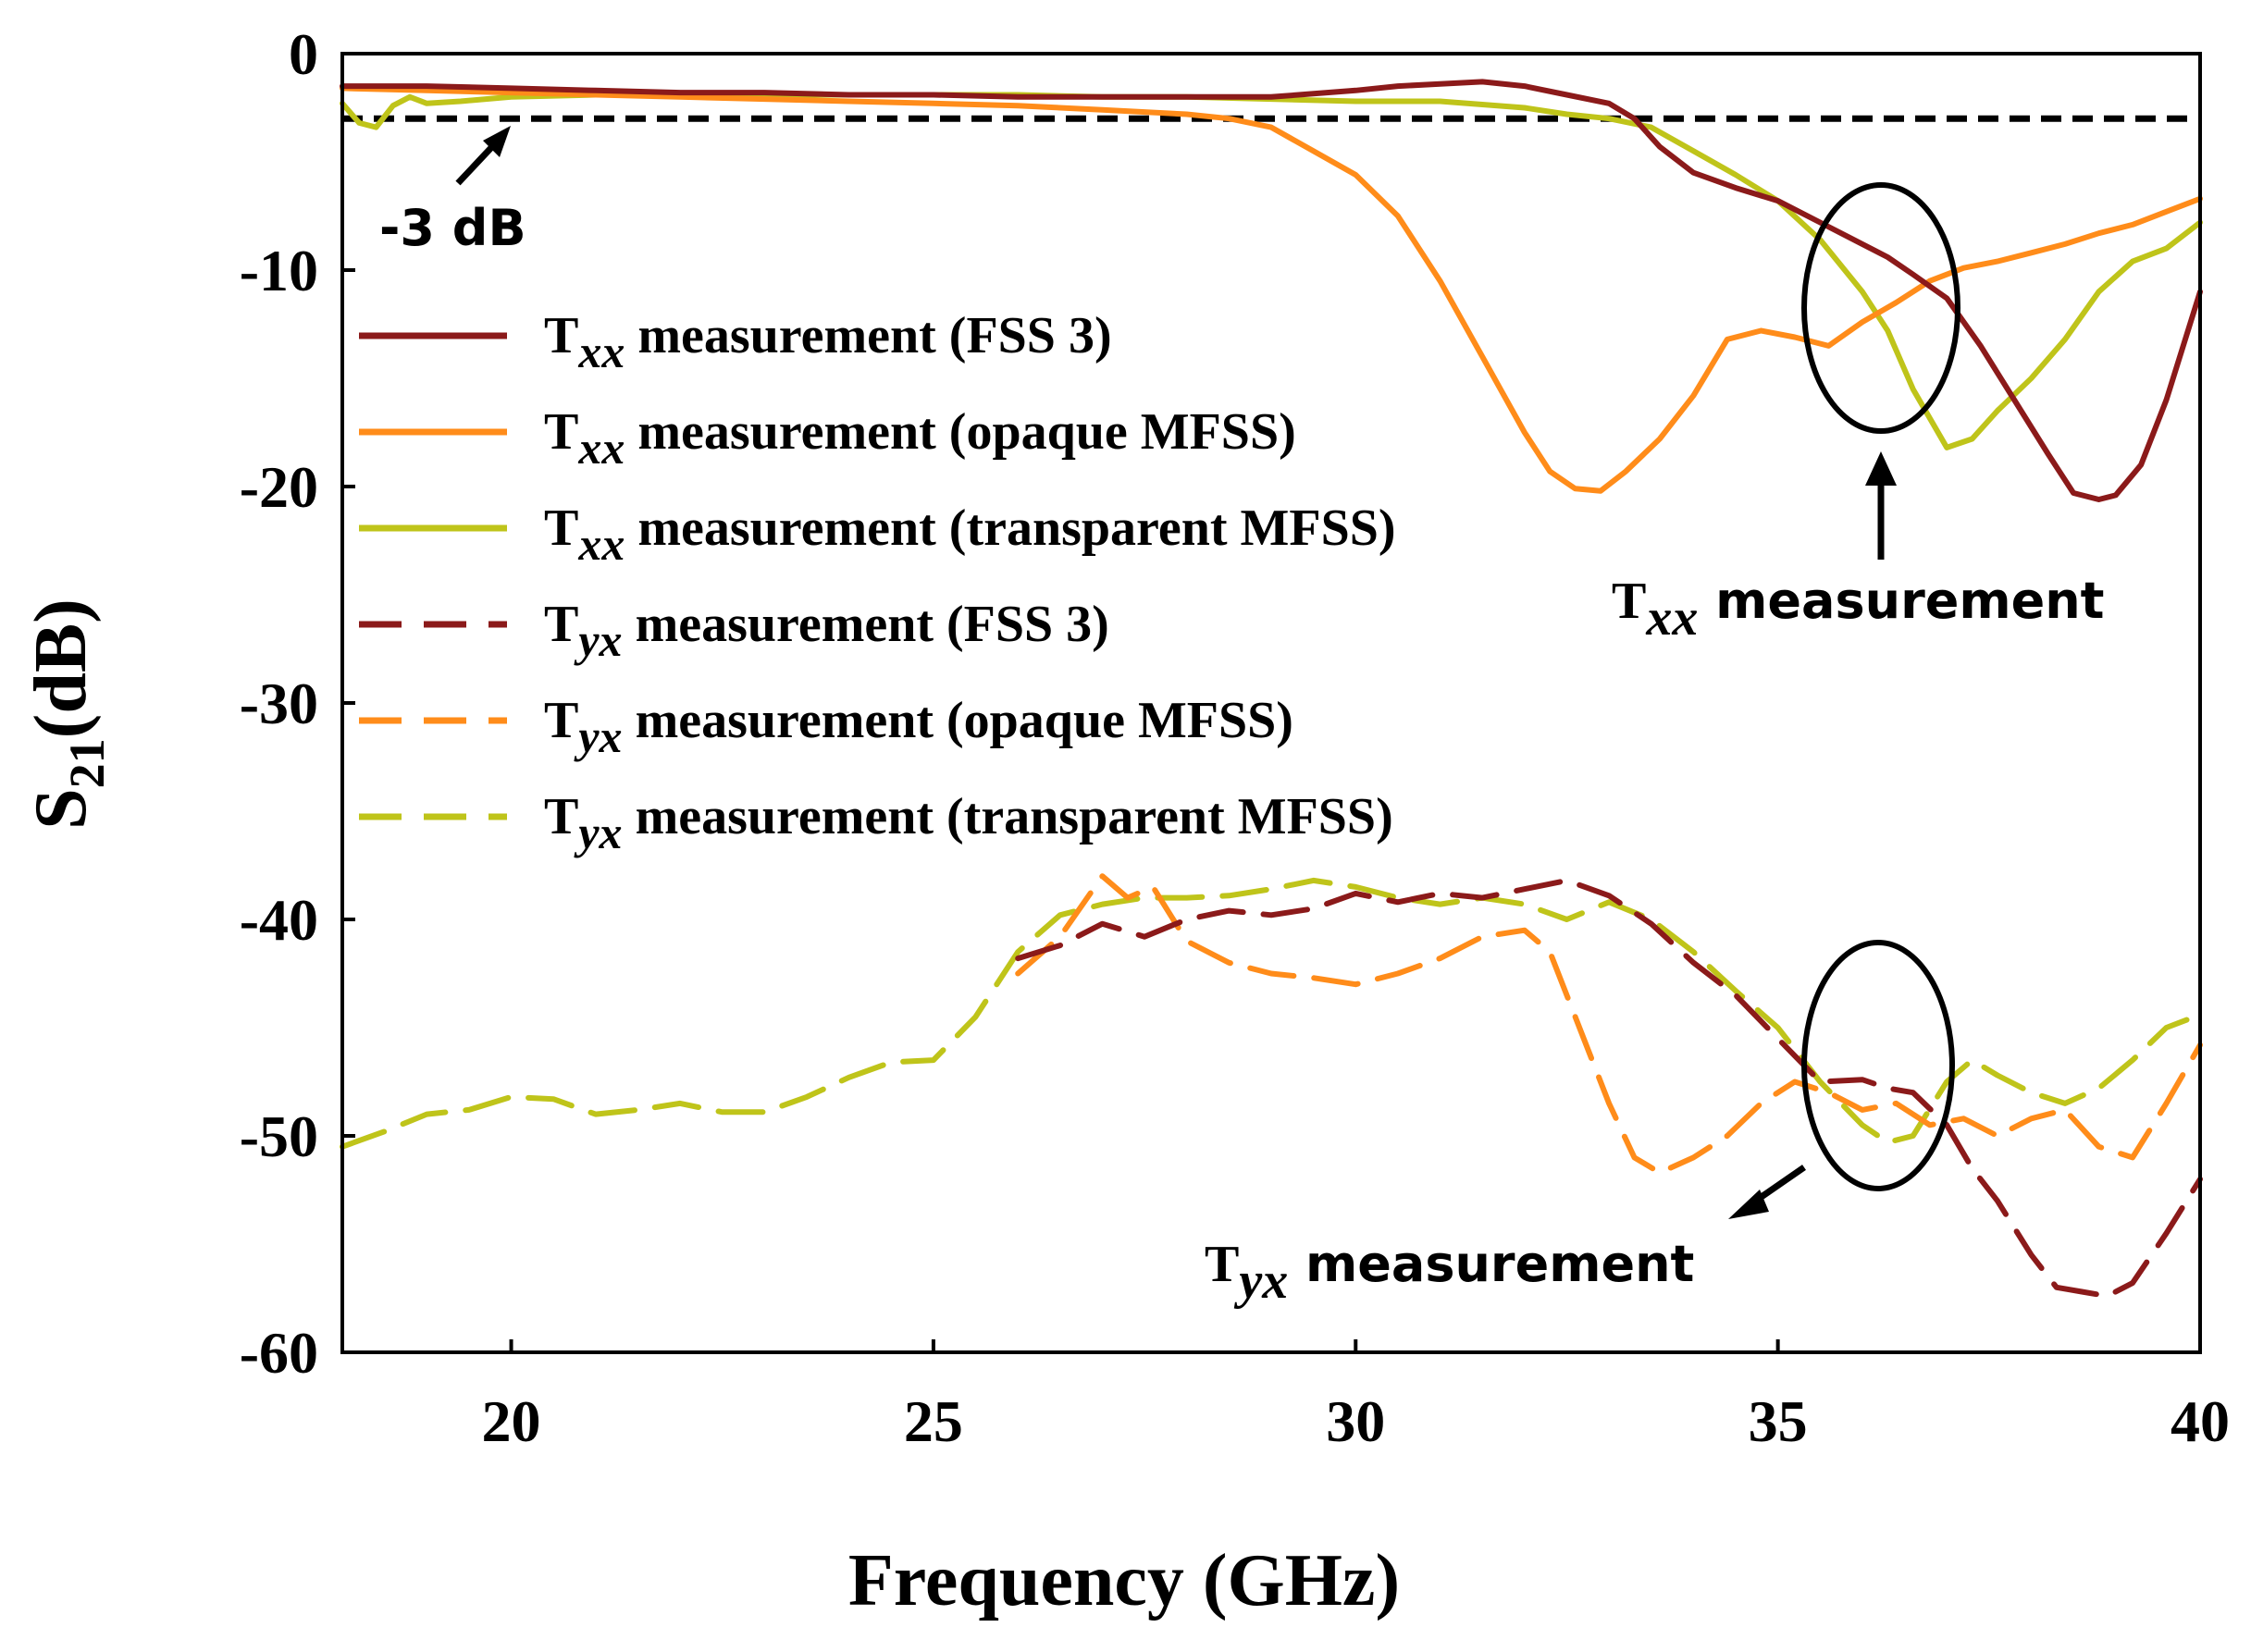 The width and height of the screenshot is (2251, 1652). What do you see at coordinates (1629, 602) in the screenshot?
I see `txx-label-main: T` at bounding box center [1629, 602].